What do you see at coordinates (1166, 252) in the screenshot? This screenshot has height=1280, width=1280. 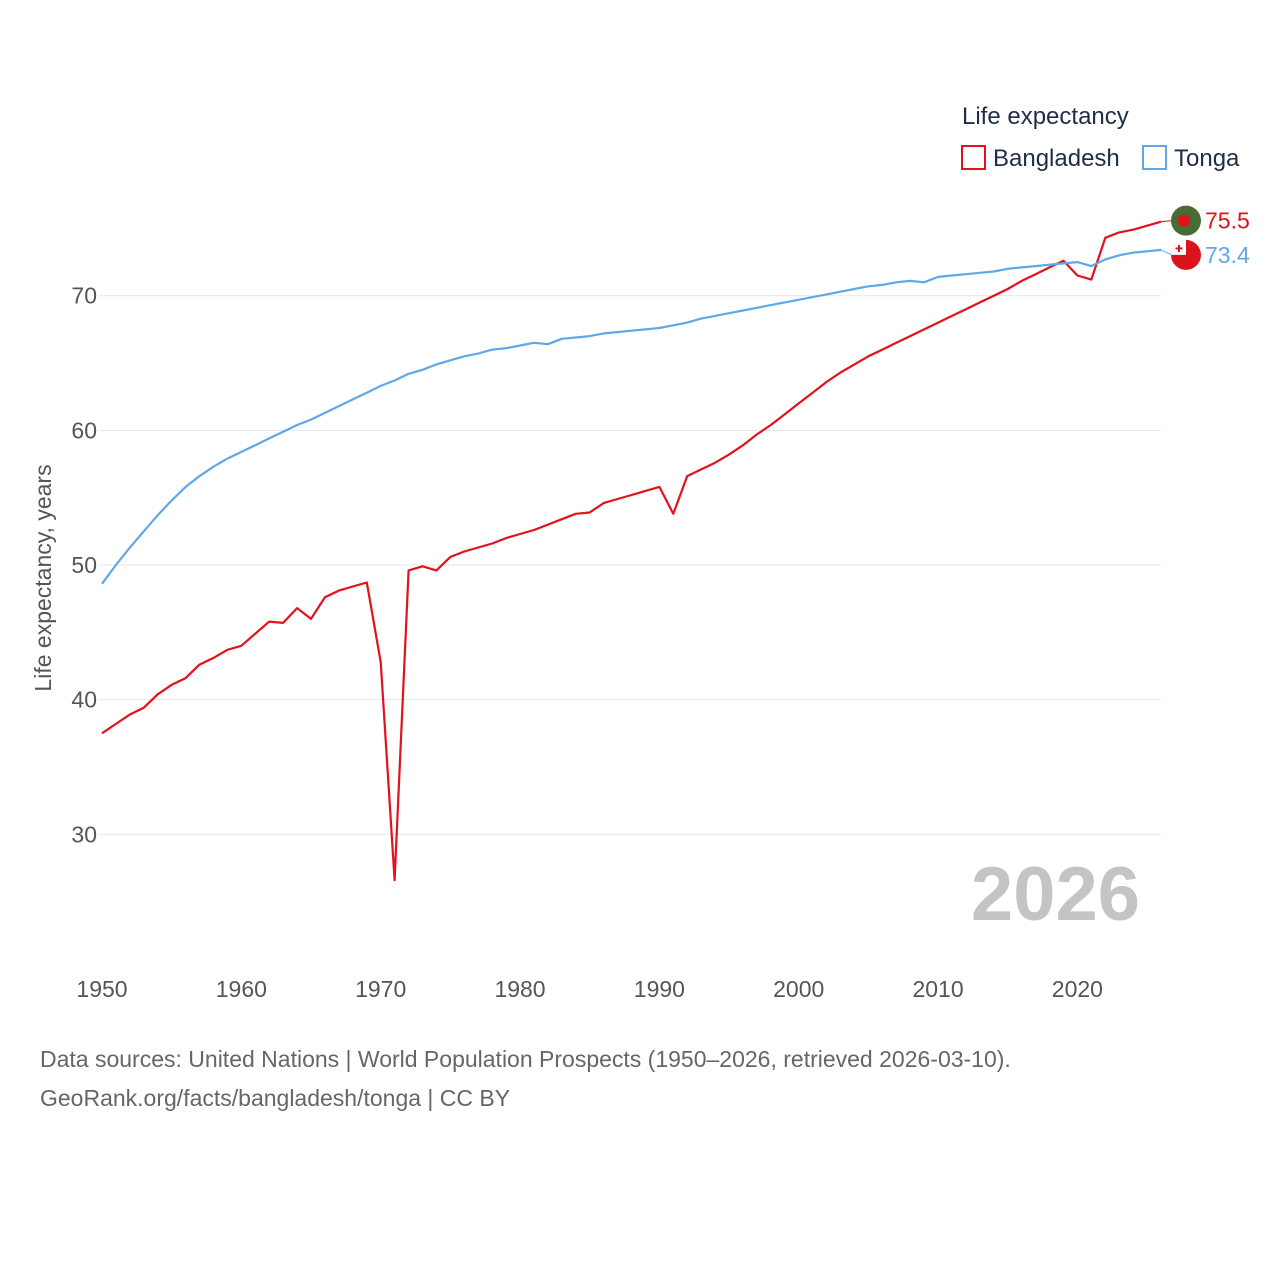 I see `connector-tonga` at bounding box center [1166, 252].